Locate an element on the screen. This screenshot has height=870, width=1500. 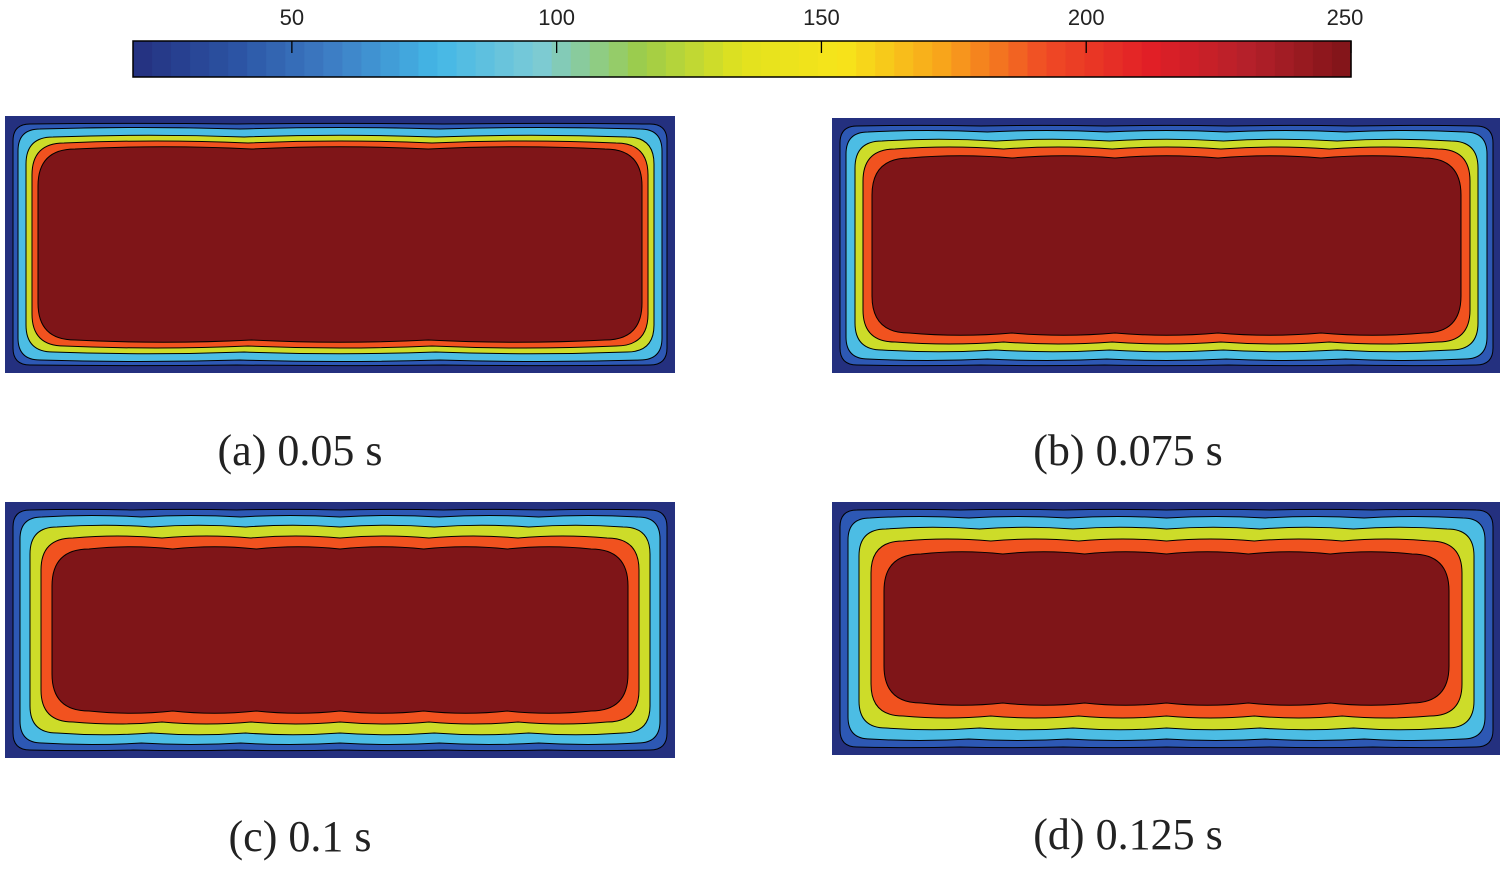
panel-c is located at coordinates (340, 630).